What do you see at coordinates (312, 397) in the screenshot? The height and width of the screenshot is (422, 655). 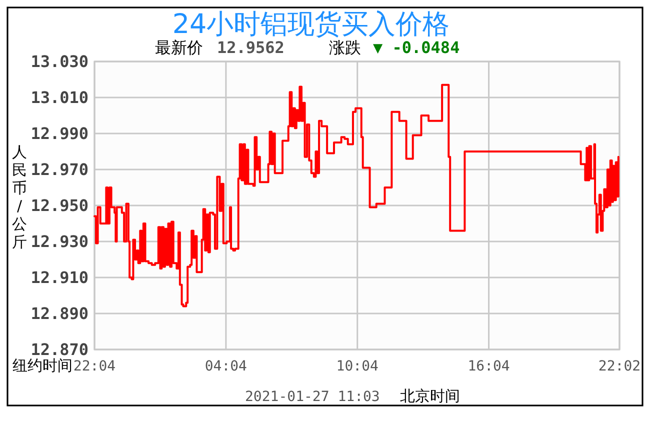 I see `text: 2021-01-27 11:03` at bounding box center [312, 397].